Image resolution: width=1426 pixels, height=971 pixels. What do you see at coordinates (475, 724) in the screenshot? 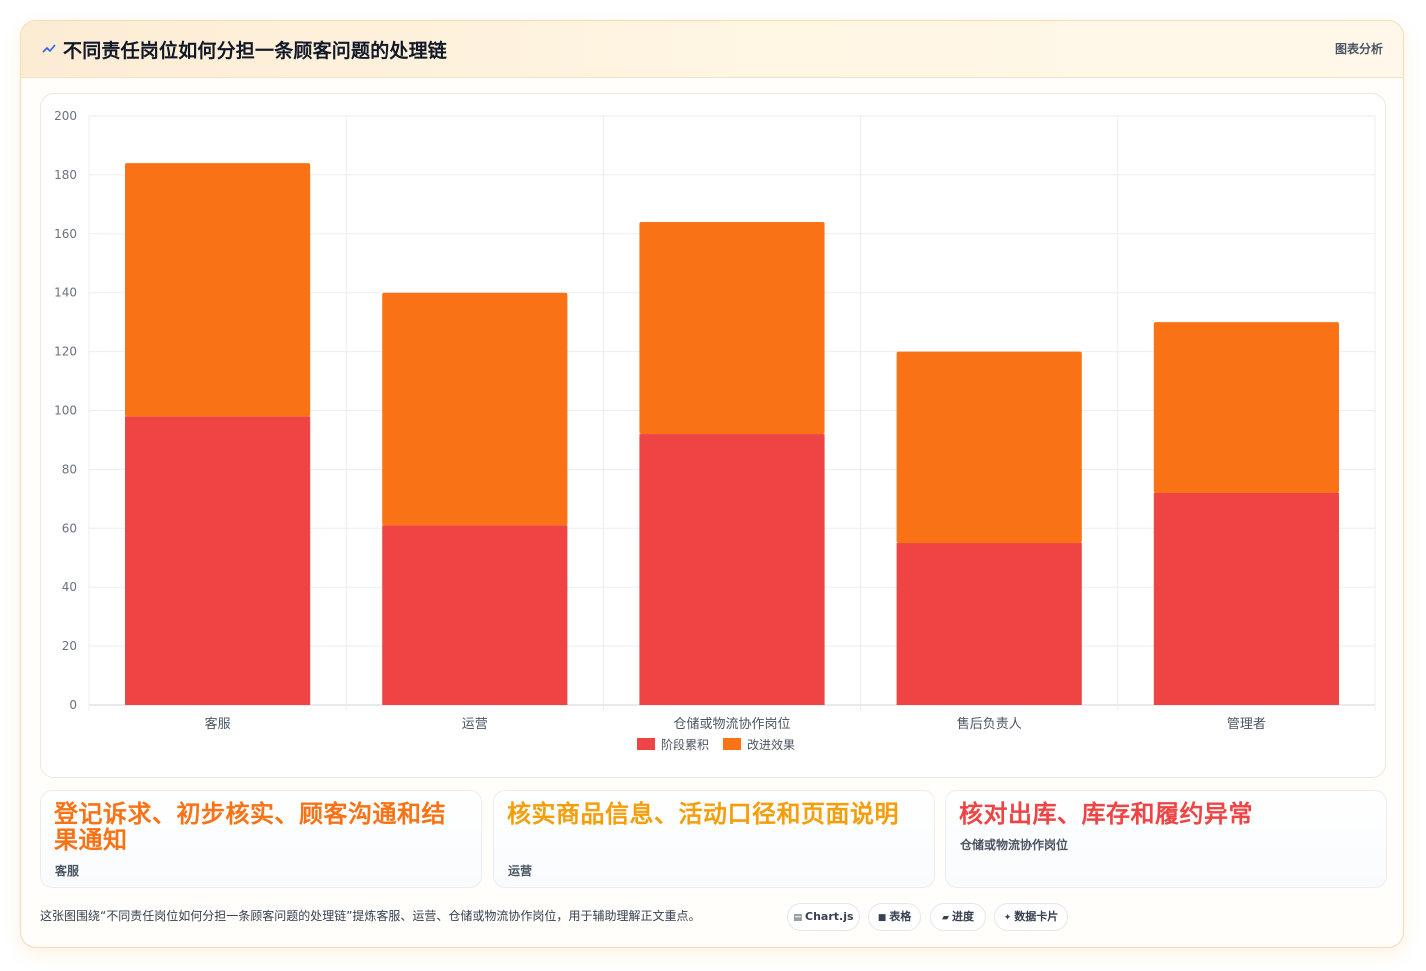
I see `x-tick-label: 运营` at bounding box center [475, 724].